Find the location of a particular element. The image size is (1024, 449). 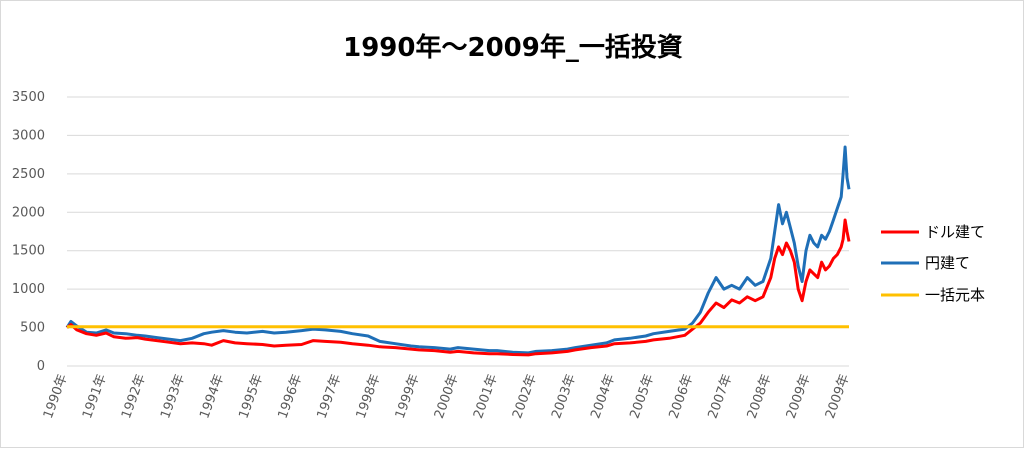

y-tick-label: 500 is located at coordinates (32, 328).